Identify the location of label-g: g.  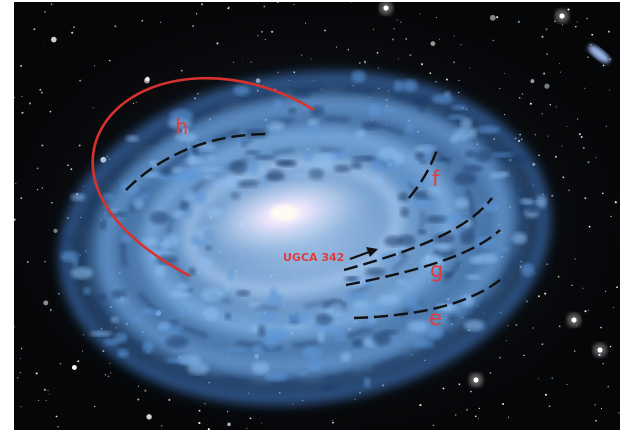
(437, 270).